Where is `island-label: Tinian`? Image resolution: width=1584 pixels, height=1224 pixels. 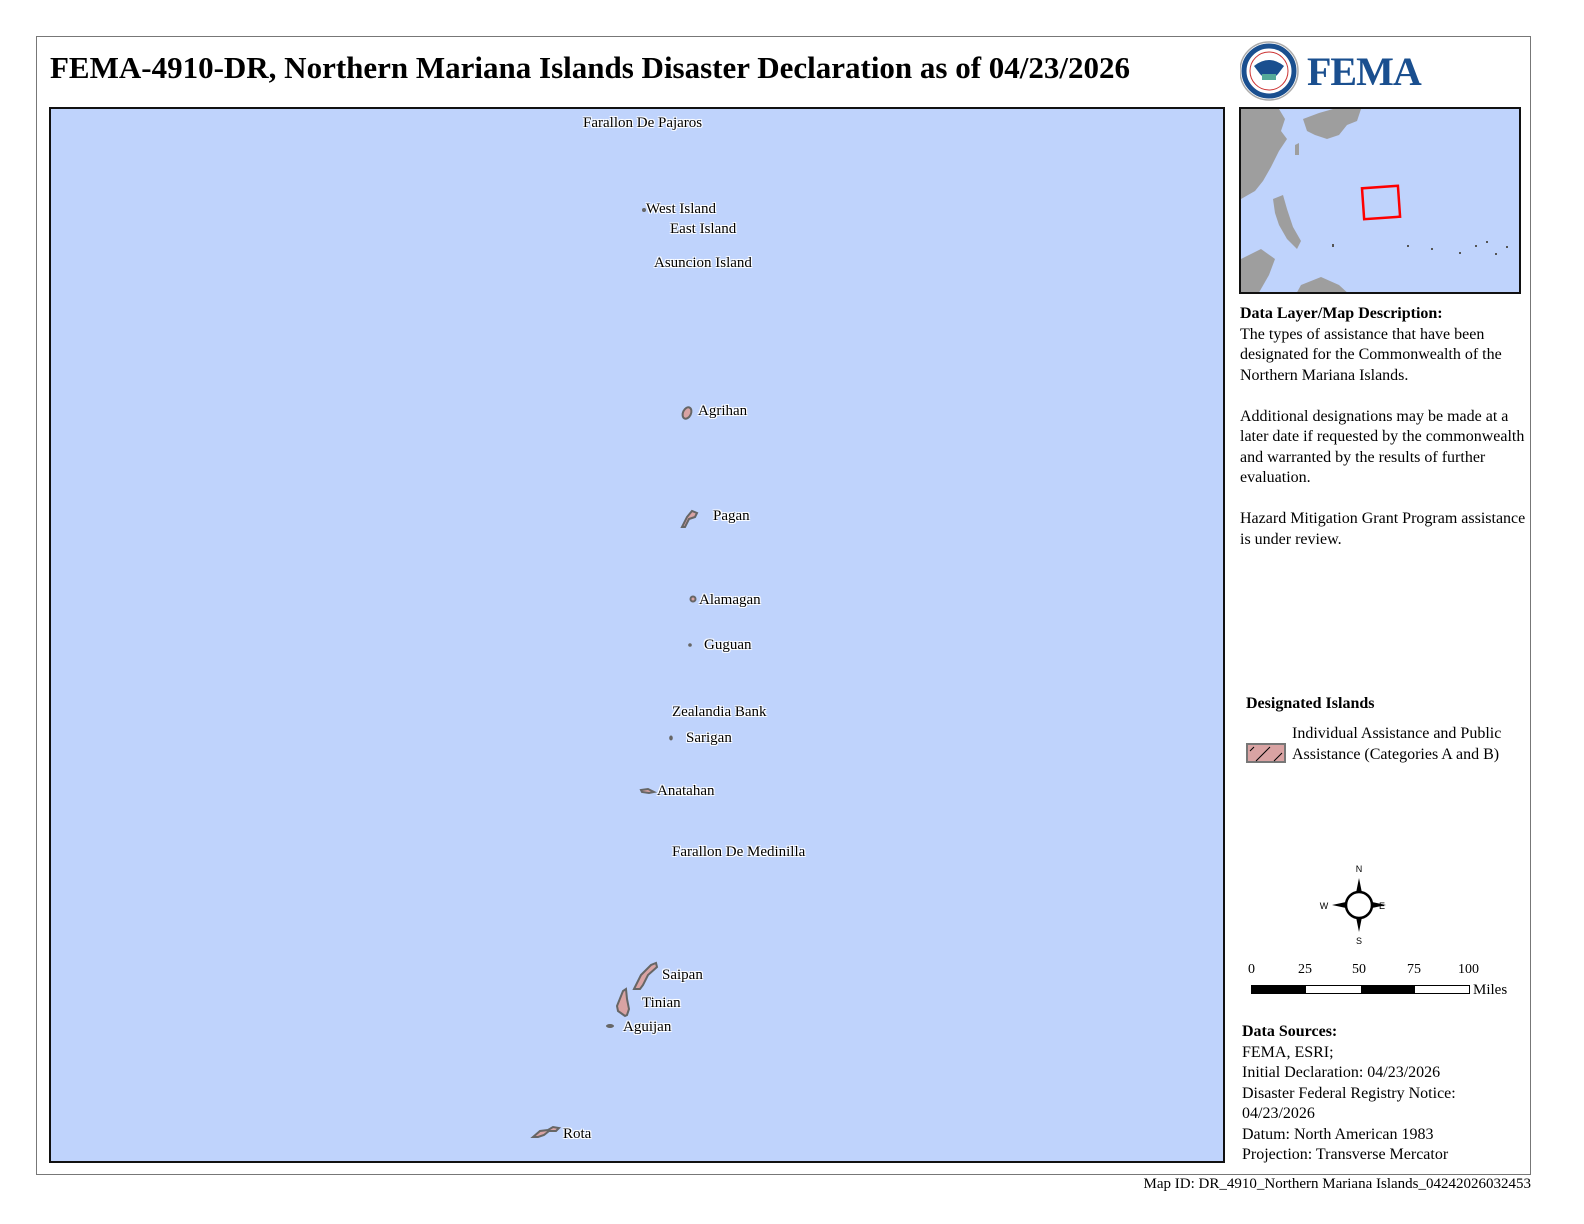
island-label: Tinian is located at coordinates (661, 1003).